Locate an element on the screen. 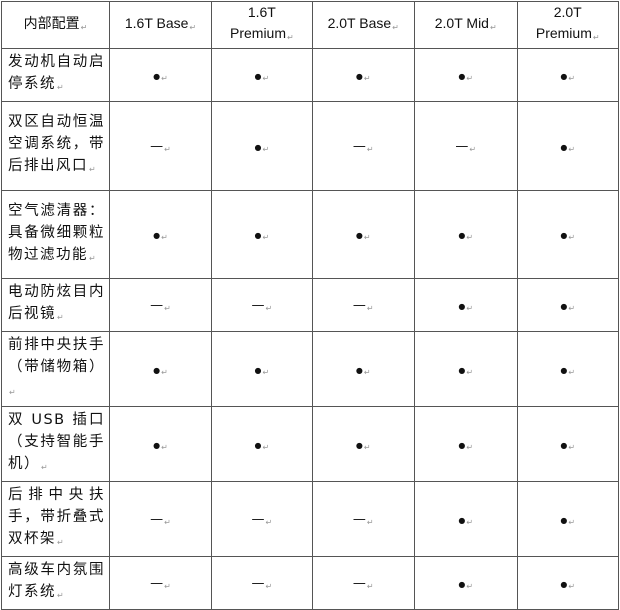  table-row: 前排中央扶手（带储物箱） ● ● ● ● ● is located at coordinates (310, 369).